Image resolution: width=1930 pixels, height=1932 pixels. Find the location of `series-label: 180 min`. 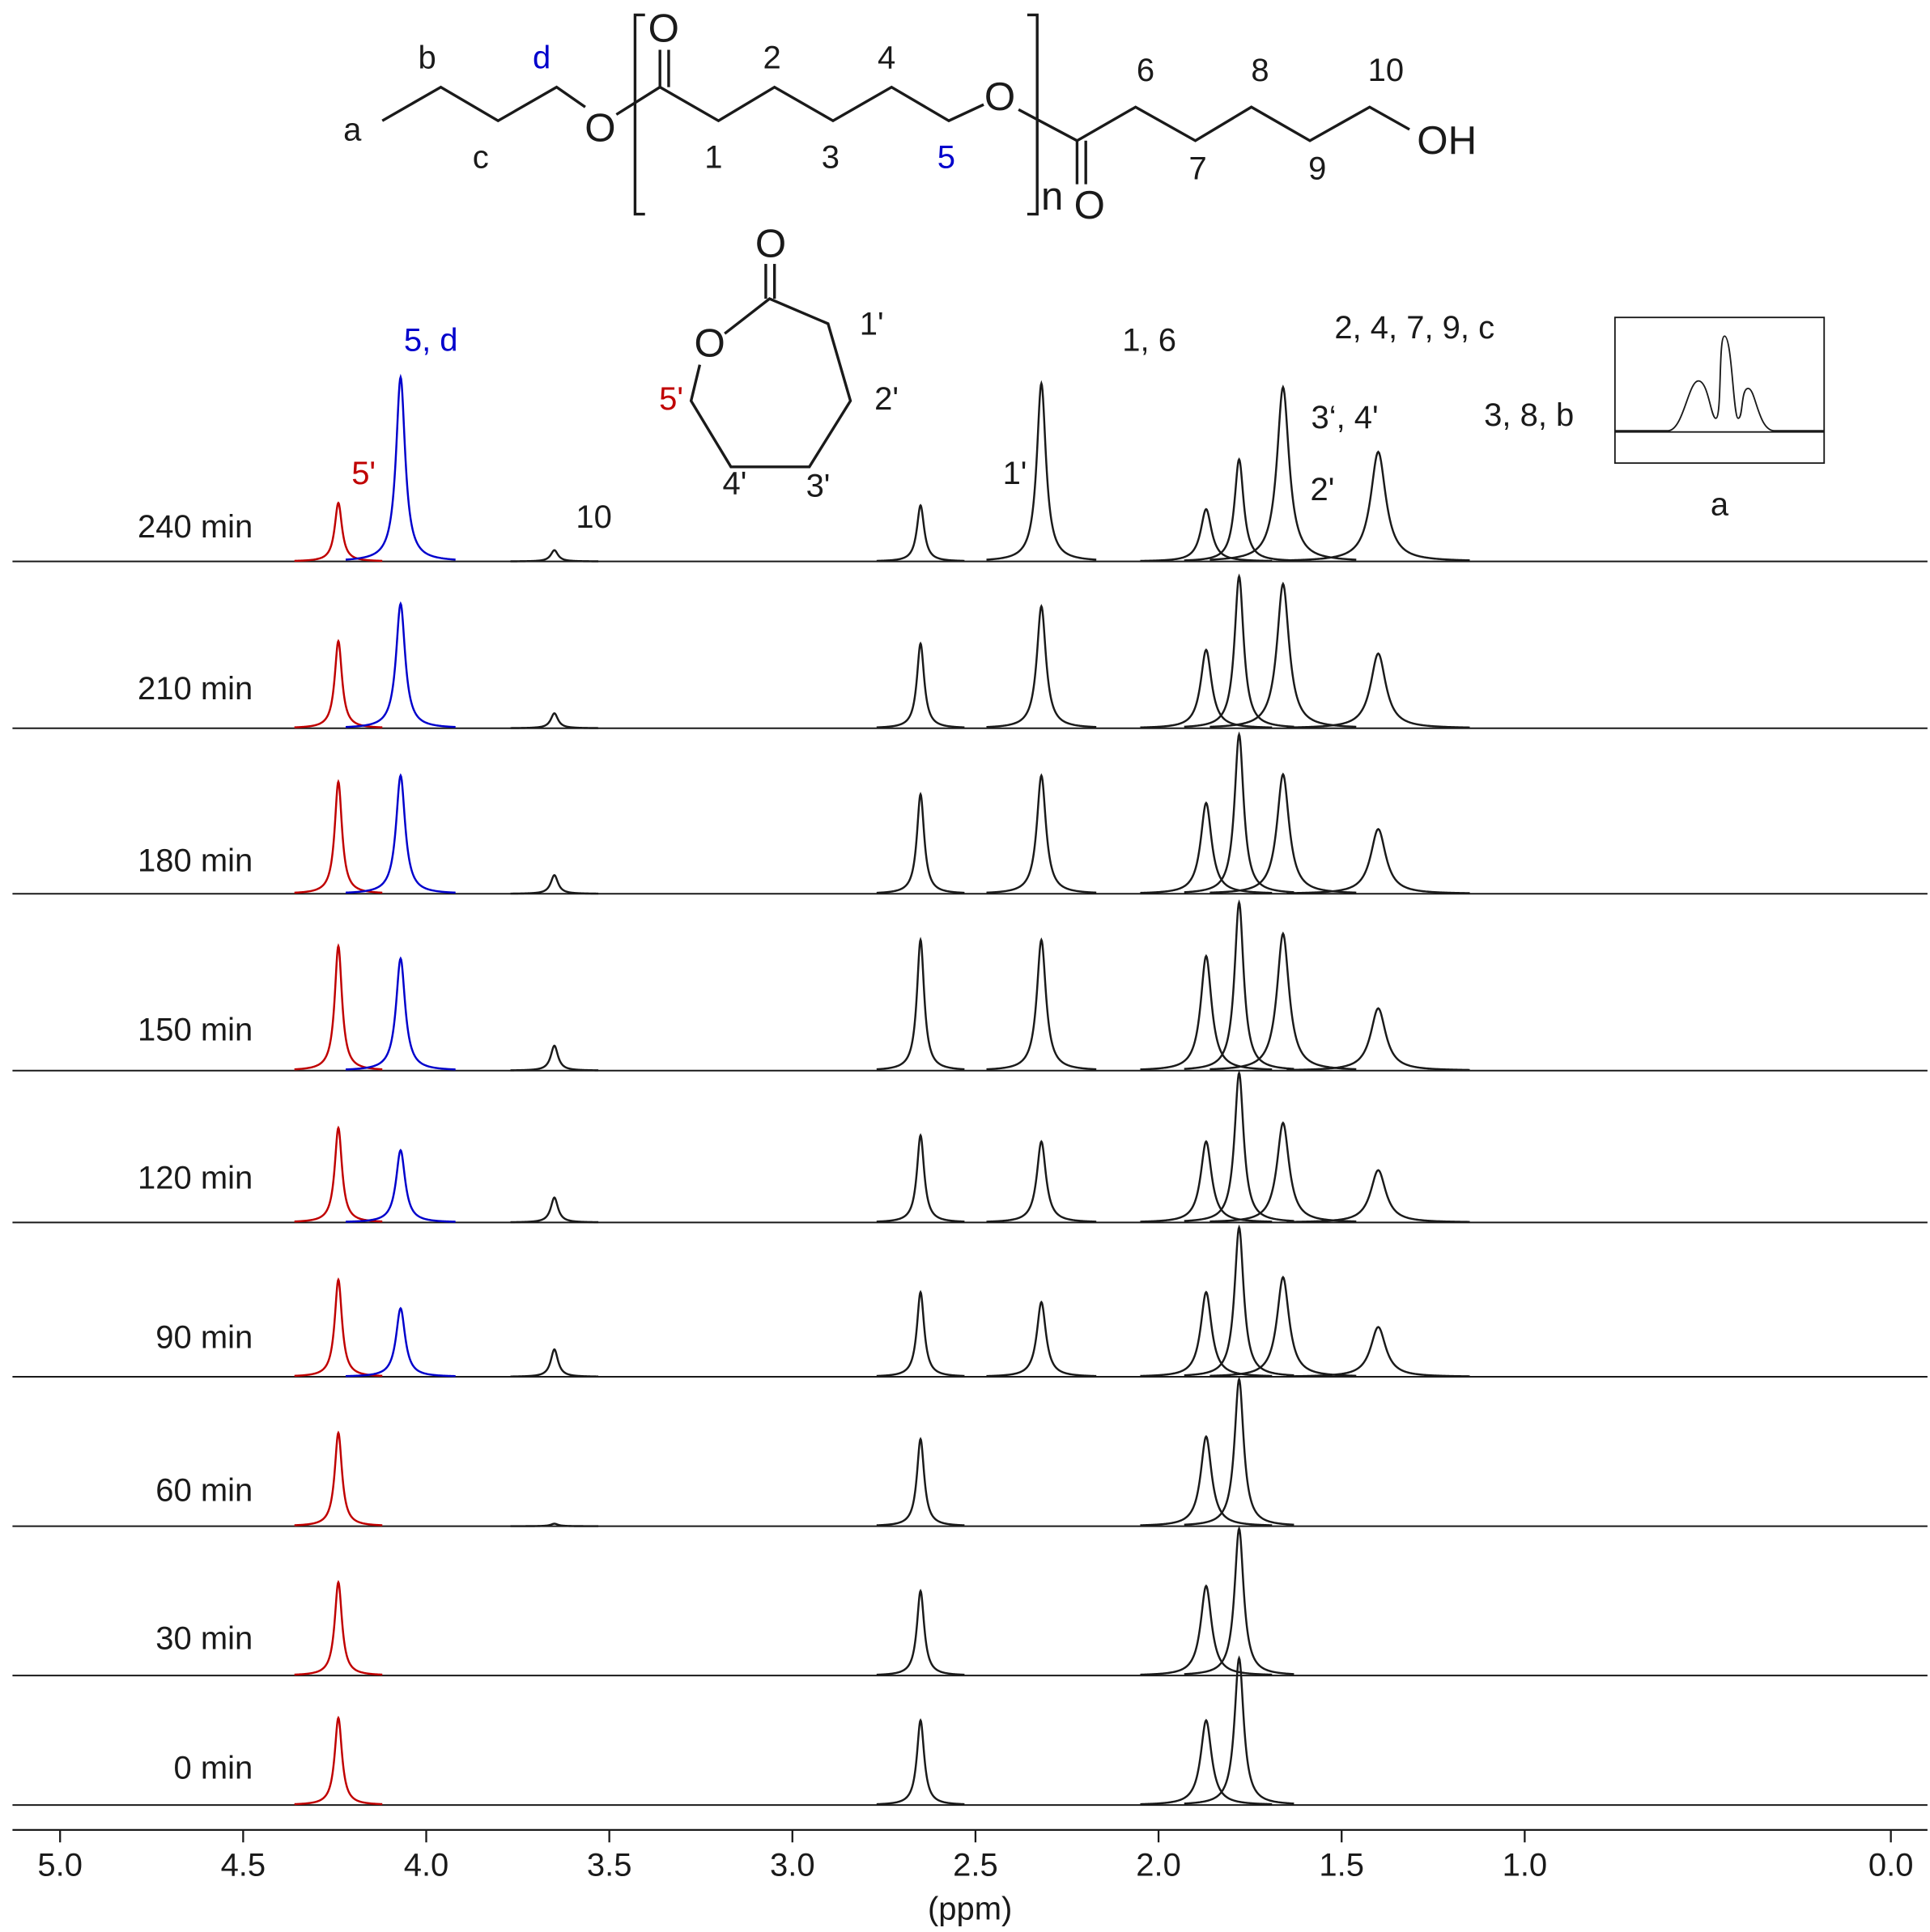

series-label: 180 min is located at coordinates (195, 860).